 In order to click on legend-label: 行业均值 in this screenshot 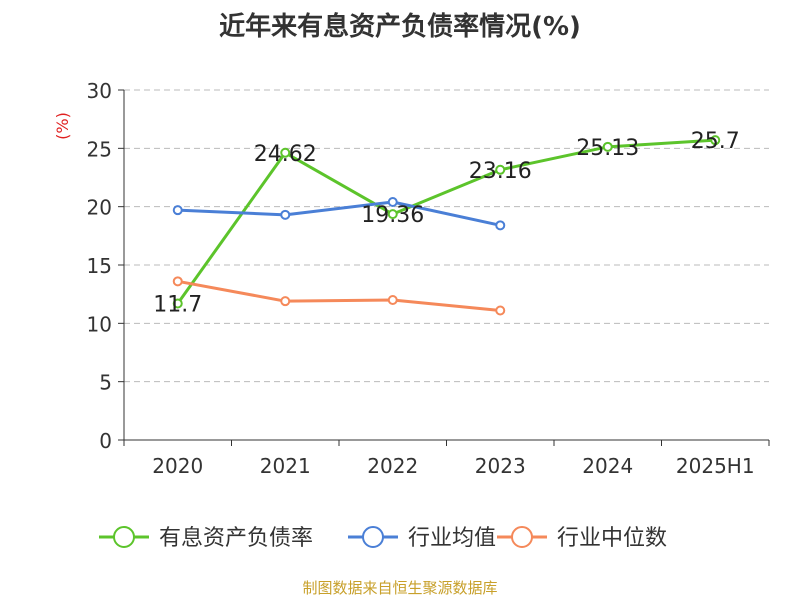, I will do `click(452, 538)`.